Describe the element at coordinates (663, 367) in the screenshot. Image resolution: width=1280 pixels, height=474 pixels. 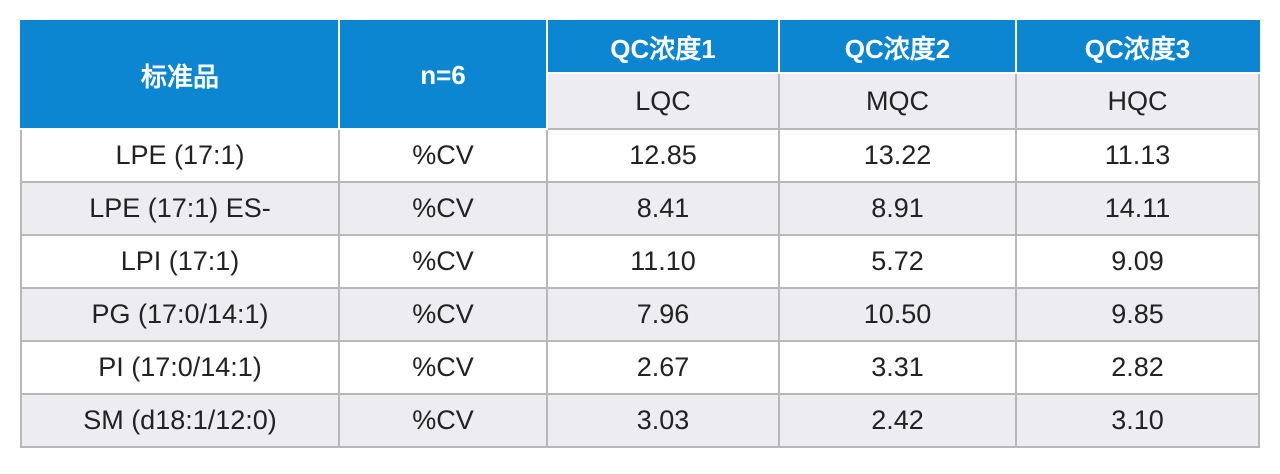
I see `cell-lqc-value: 2.67` at that location.